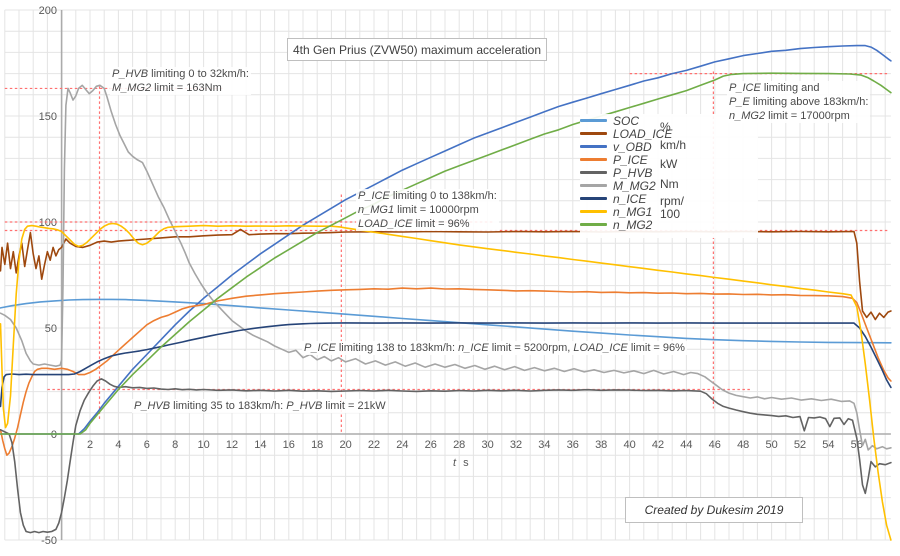 This screenshot has height=556, width=900. Describe the element at coordinates (632, 146) in the screenshot. I see `legend-label: v_OBD` at that location.